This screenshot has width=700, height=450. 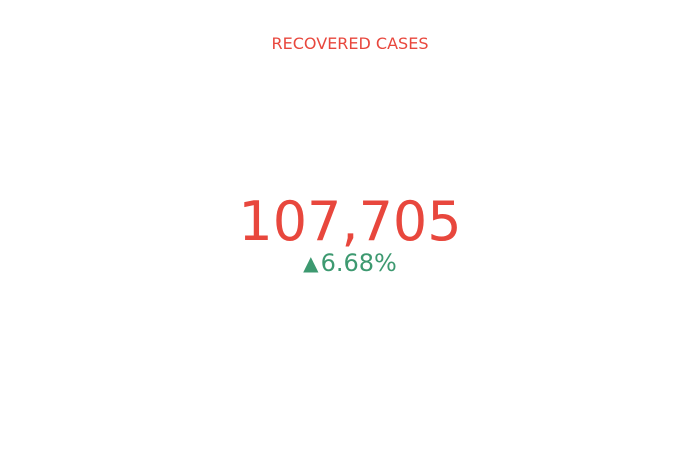 What do you see at coordinates (358, 263) in the screenshot?
I see `delta-percent: 6.68%` at bounding box center [358, 263].